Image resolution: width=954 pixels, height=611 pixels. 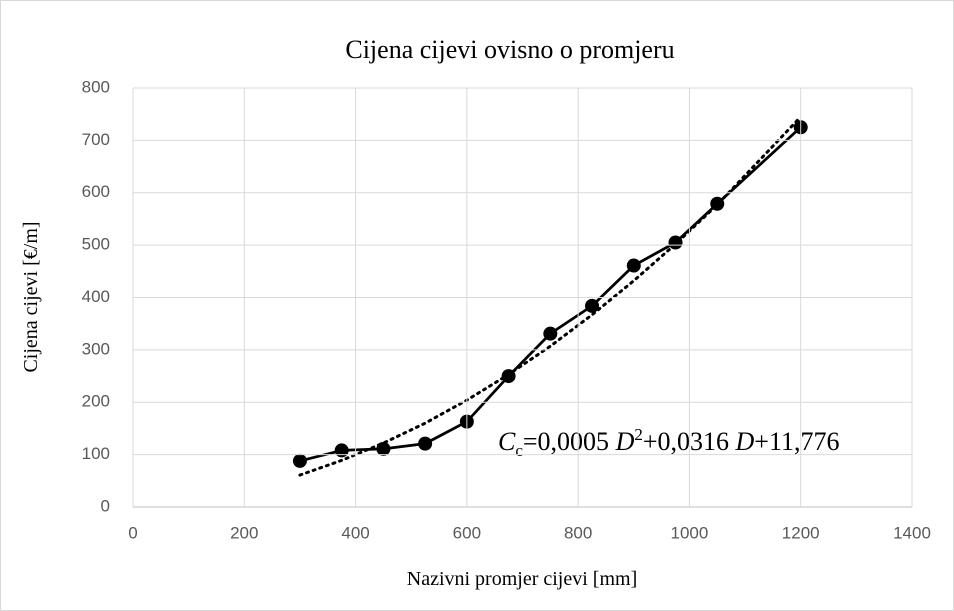 I want to click on x-tick-label: 1200, so click(x=801, y=532).